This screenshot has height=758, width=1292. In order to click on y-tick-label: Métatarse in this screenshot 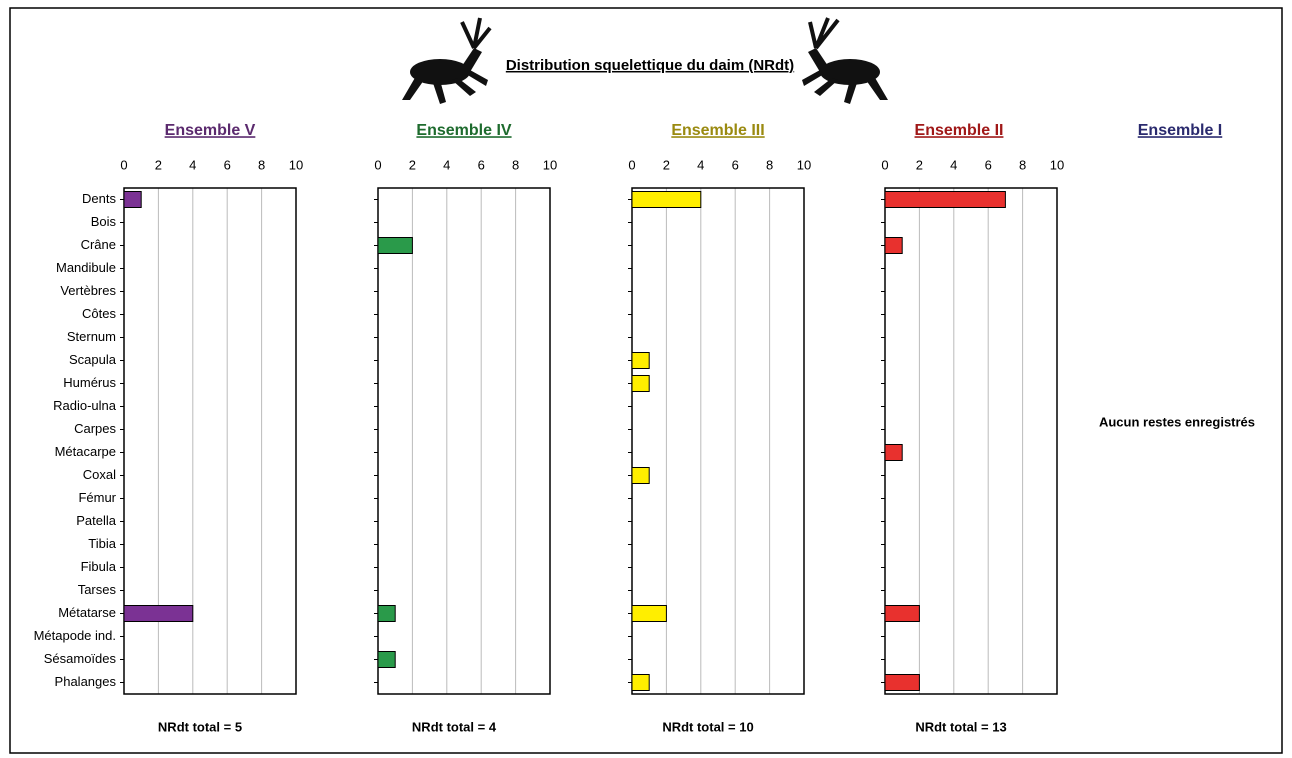, I will do `click(87, 612)`.